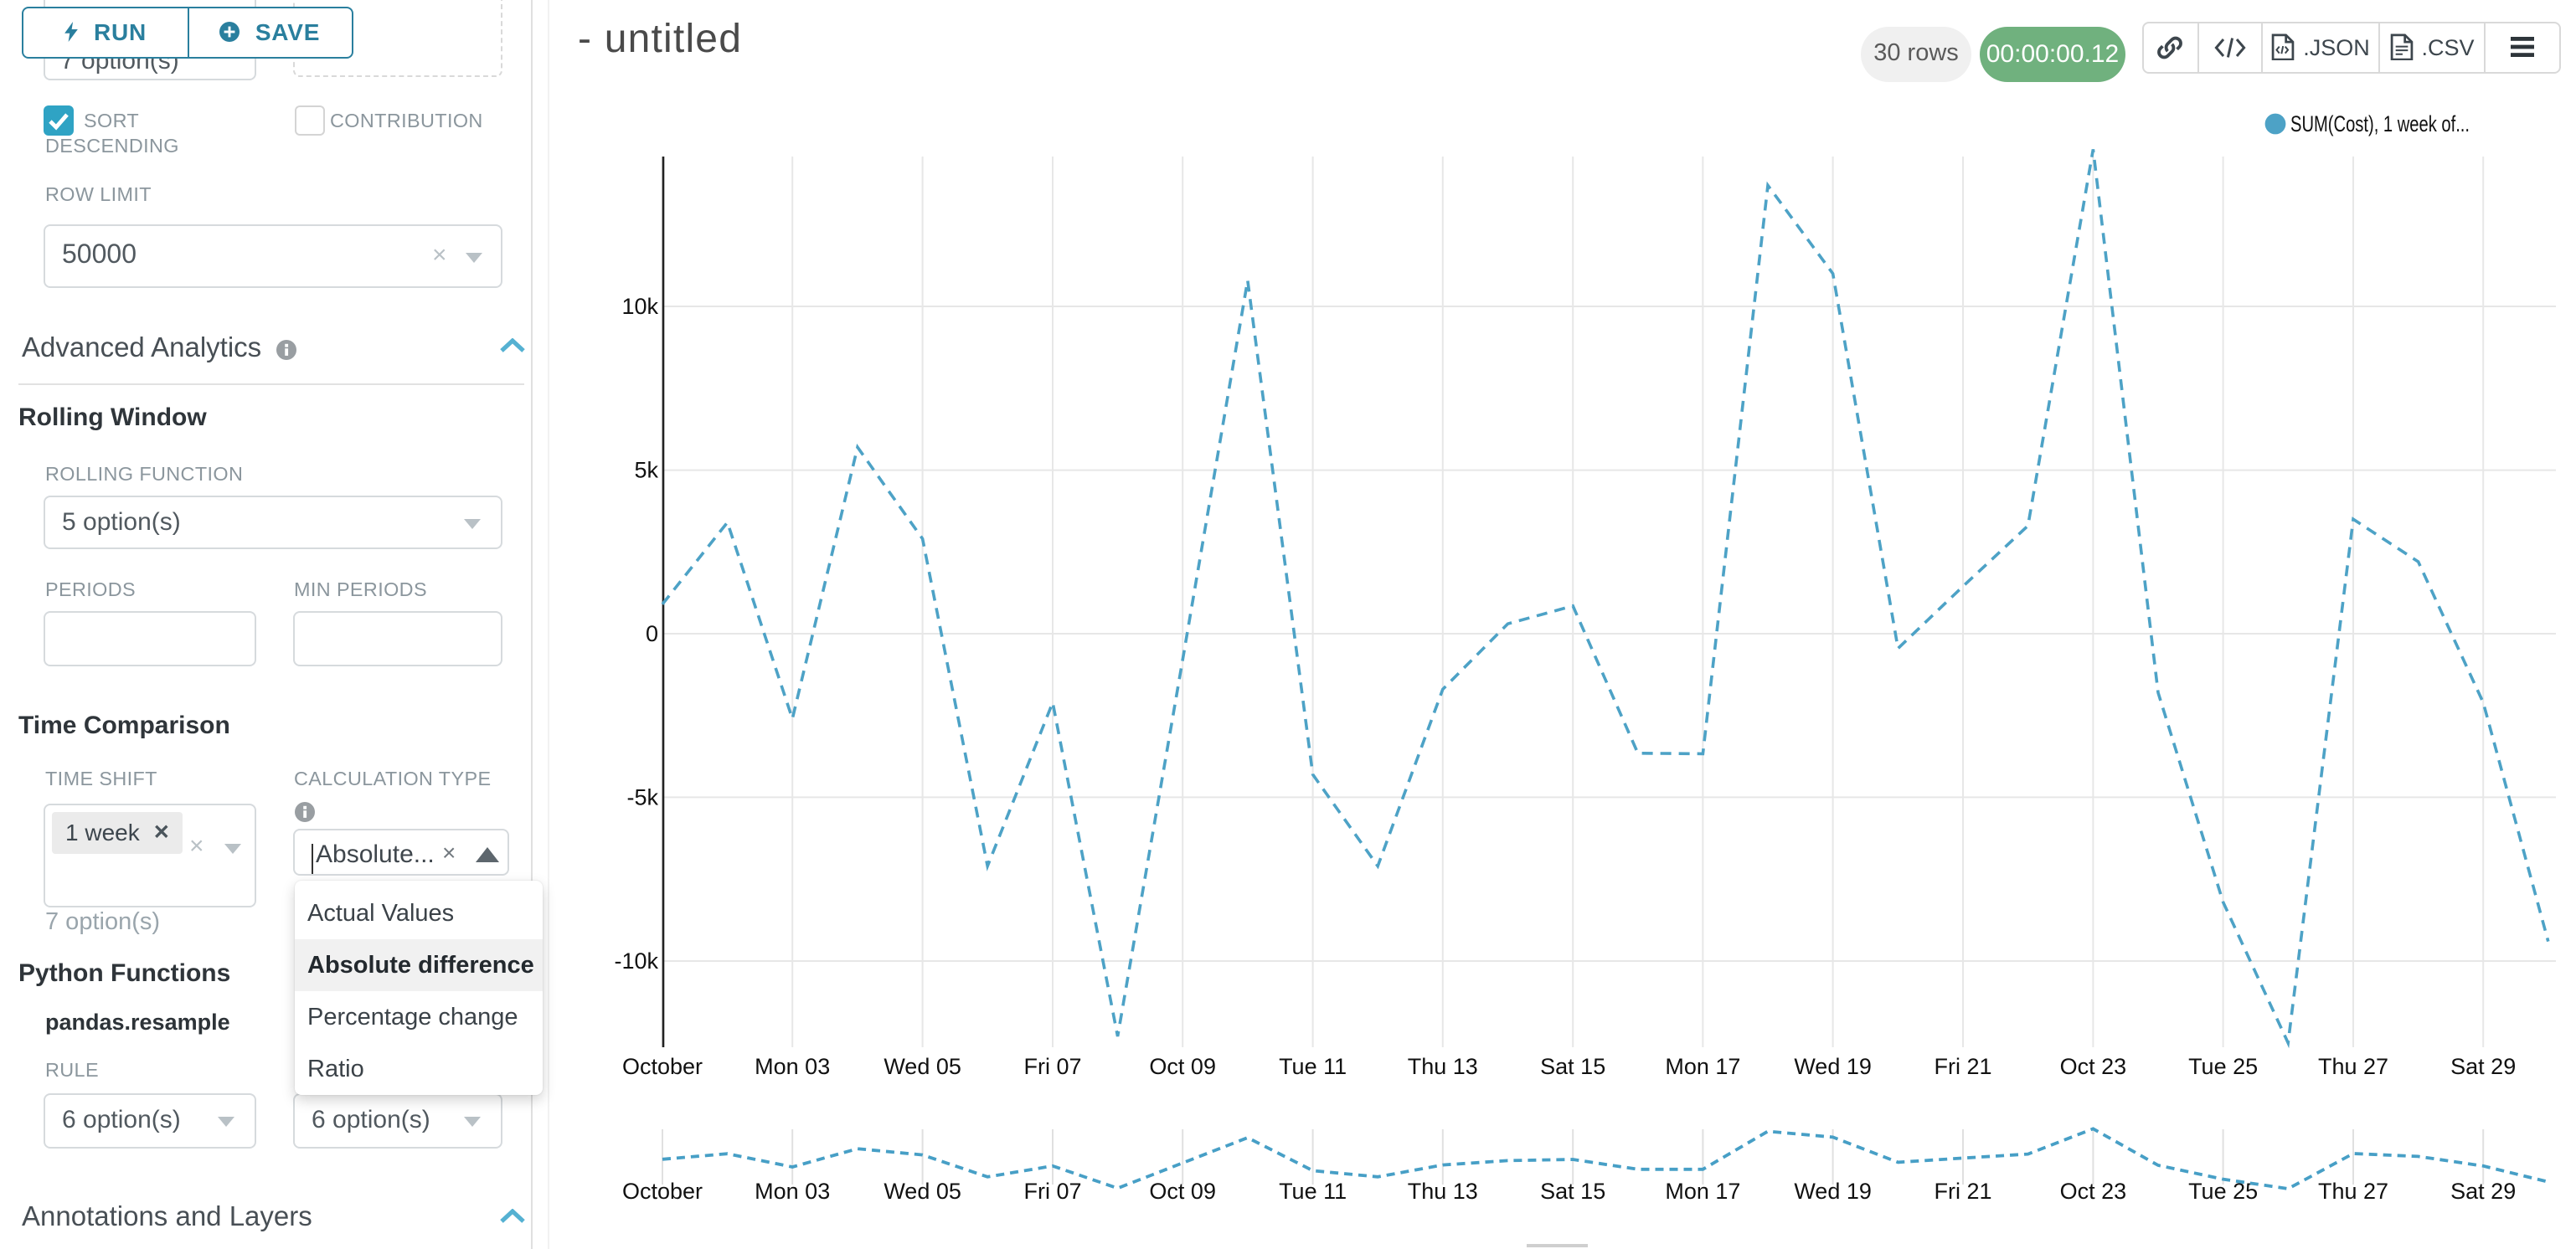  I want to click on svg-text: 0, so click(652, 633).